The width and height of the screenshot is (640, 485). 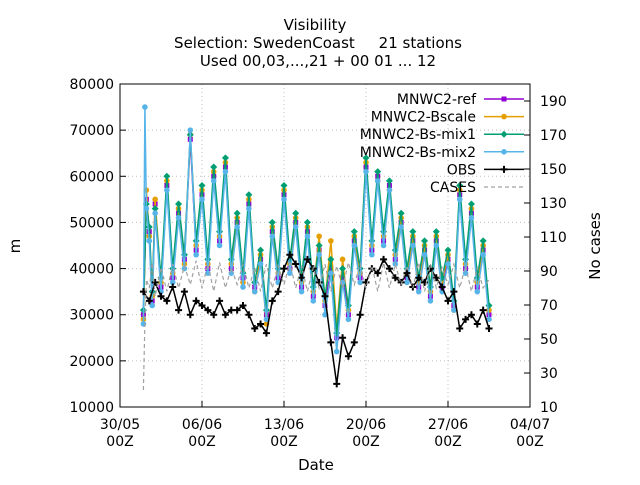 What do you see at coordinates (418, 135) in the screenshot?
I see `legend-label: MNWC2-Bs-mix1` at bounding box center [418, 135].